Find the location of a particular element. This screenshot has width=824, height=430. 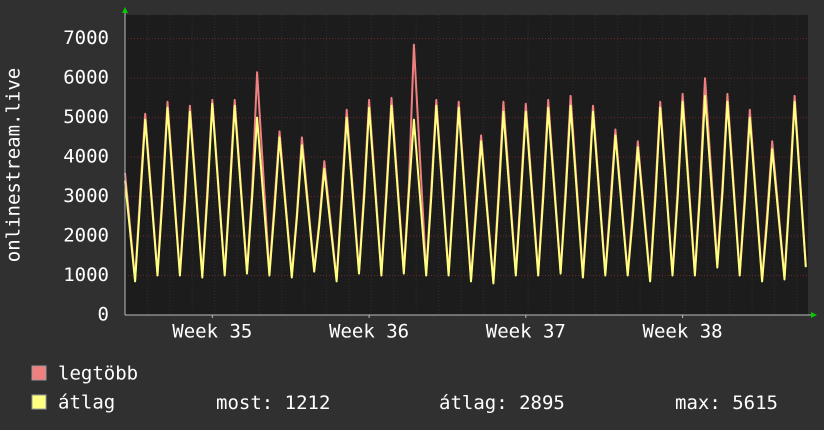

y-tick-label: 1000 is located at coordinates (86, 275).